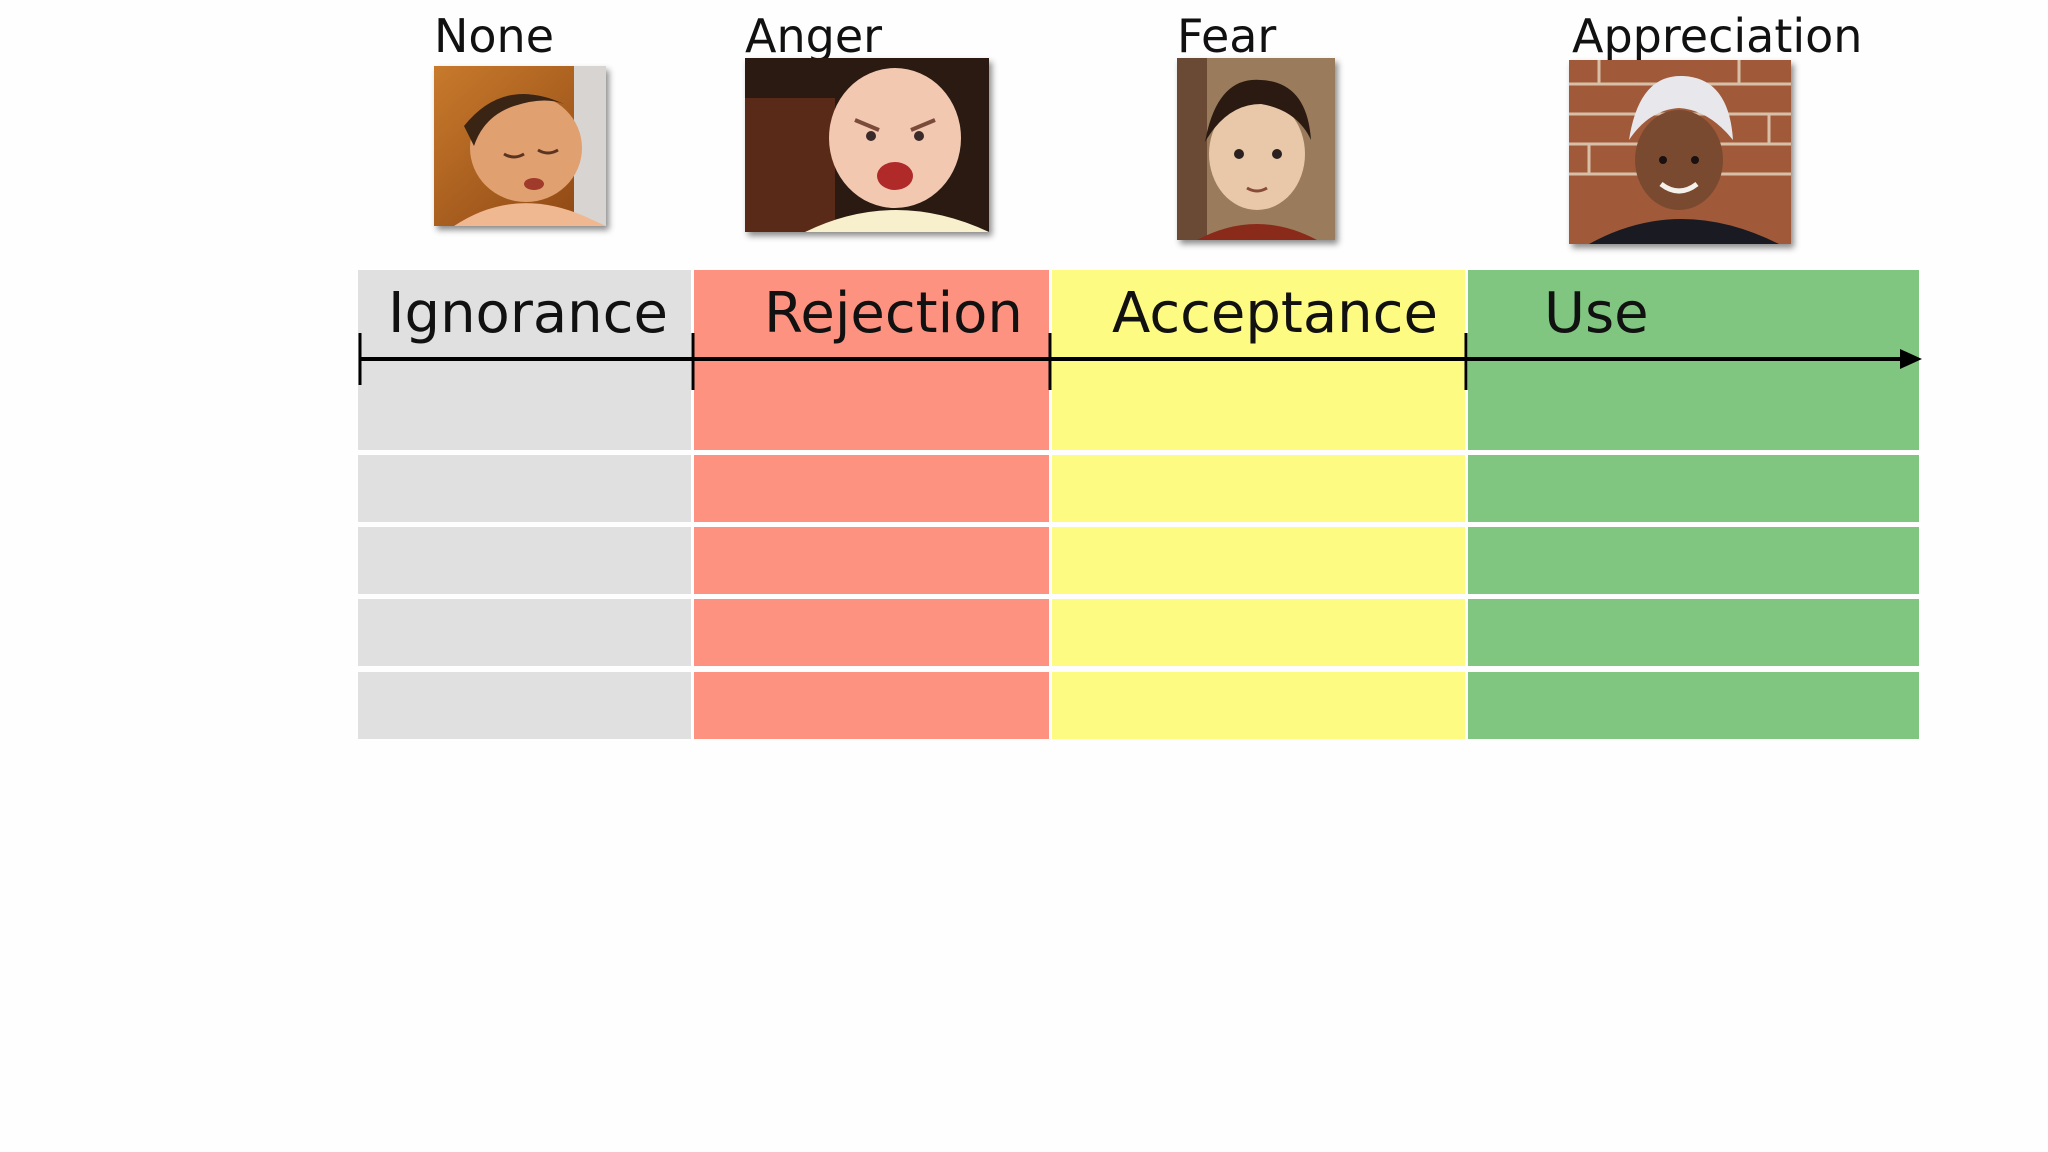  What do you see at coordinates (528, 313) in the screenshot?
I see `stage-label-ignorance: Ignorance` at bounding box center [528, 313].